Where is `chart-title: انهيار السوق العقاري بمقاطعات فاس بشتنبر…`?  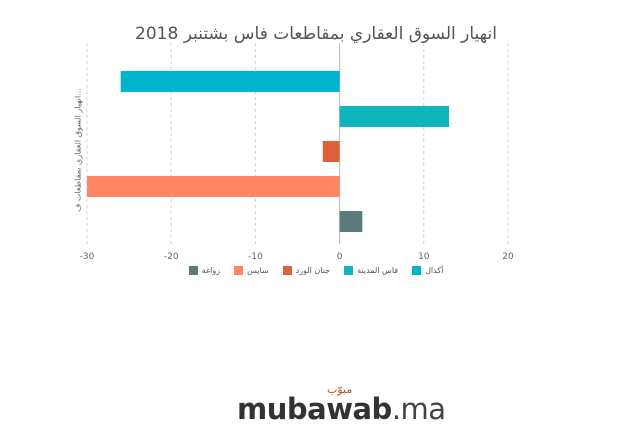 chart-title: انهيار السوق العقاري بمقاطعات فاس بشتنبر… is located at coordinates (316, 34).